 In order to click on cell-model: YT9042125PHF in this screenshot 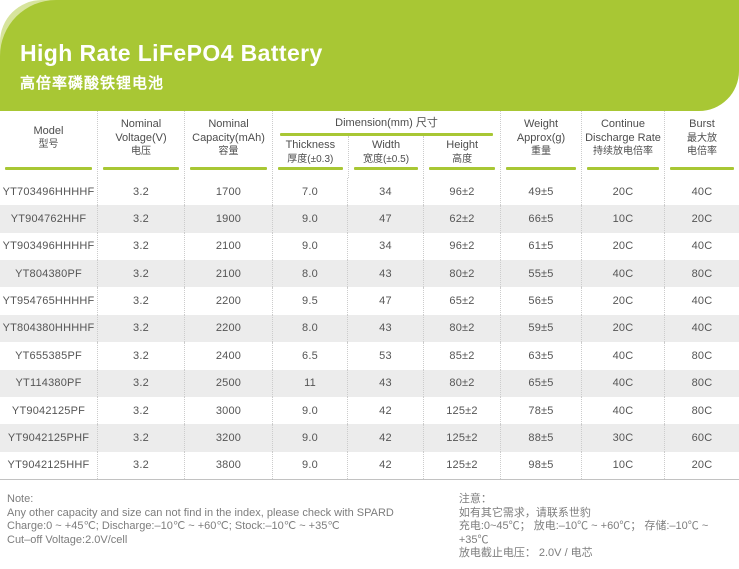, I will do `click(48, 437)`.